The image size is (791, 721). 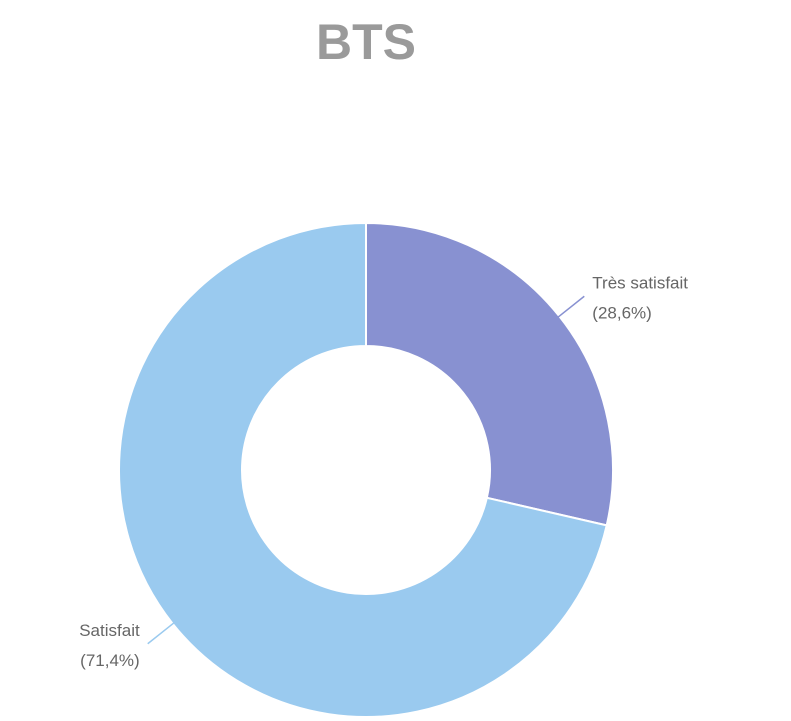 I want to click on chart-title: BTS, so click(x=366, y=42).